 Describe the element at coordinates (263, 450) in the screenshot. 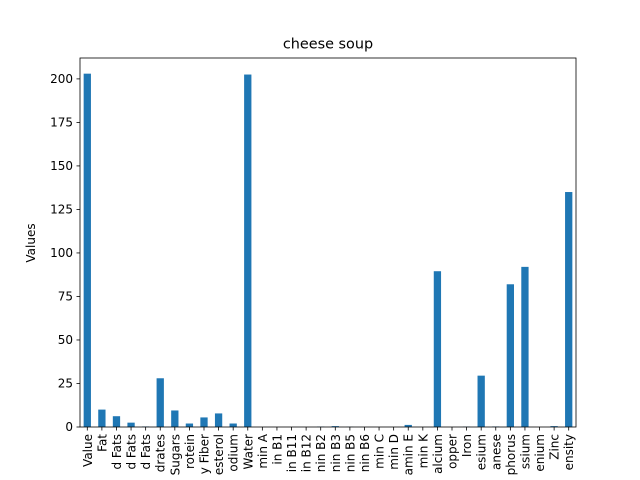

I see `x-tick-label: min A` at that location.